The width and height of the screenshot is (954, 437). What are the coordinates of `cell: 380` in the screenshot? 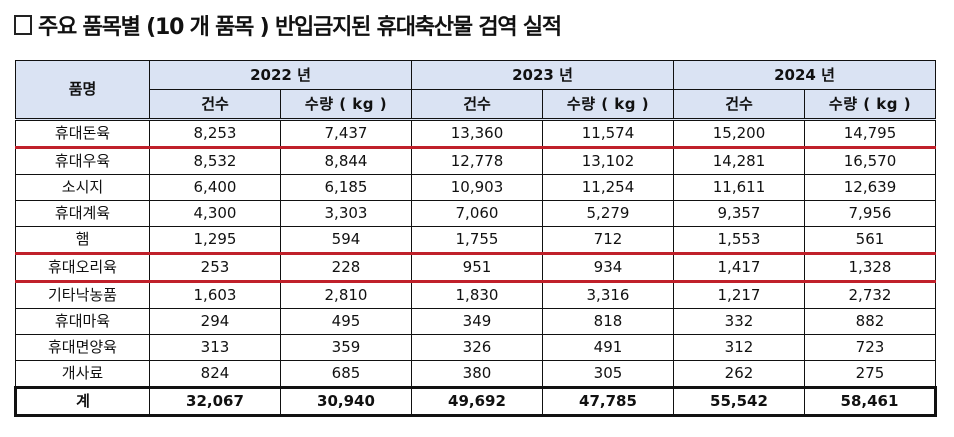 It's located at (477, 374).